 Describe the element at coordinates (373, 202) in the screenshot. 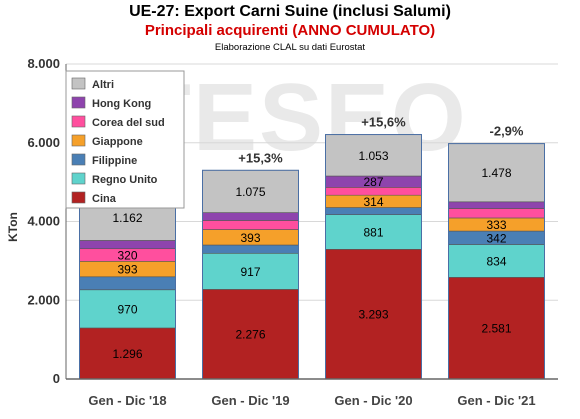

I see `data-label: 314` at that location.